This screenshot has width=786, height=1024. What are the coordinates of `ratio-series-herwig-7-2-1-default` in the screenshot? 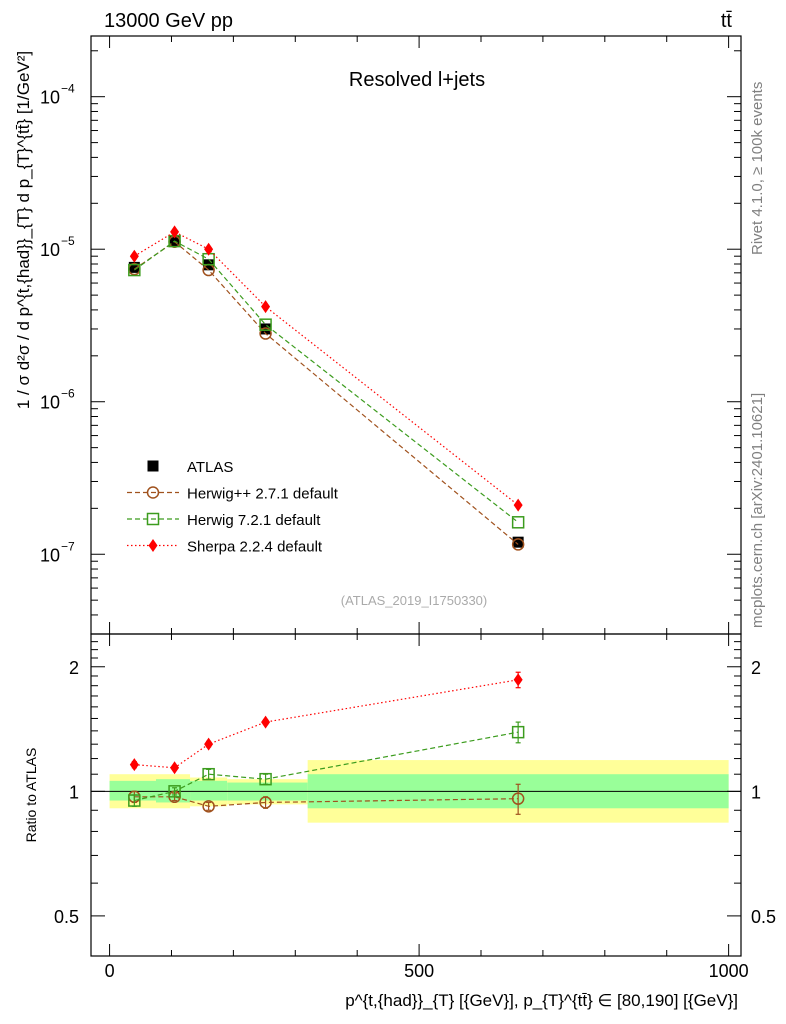 It's located at (326, 764).